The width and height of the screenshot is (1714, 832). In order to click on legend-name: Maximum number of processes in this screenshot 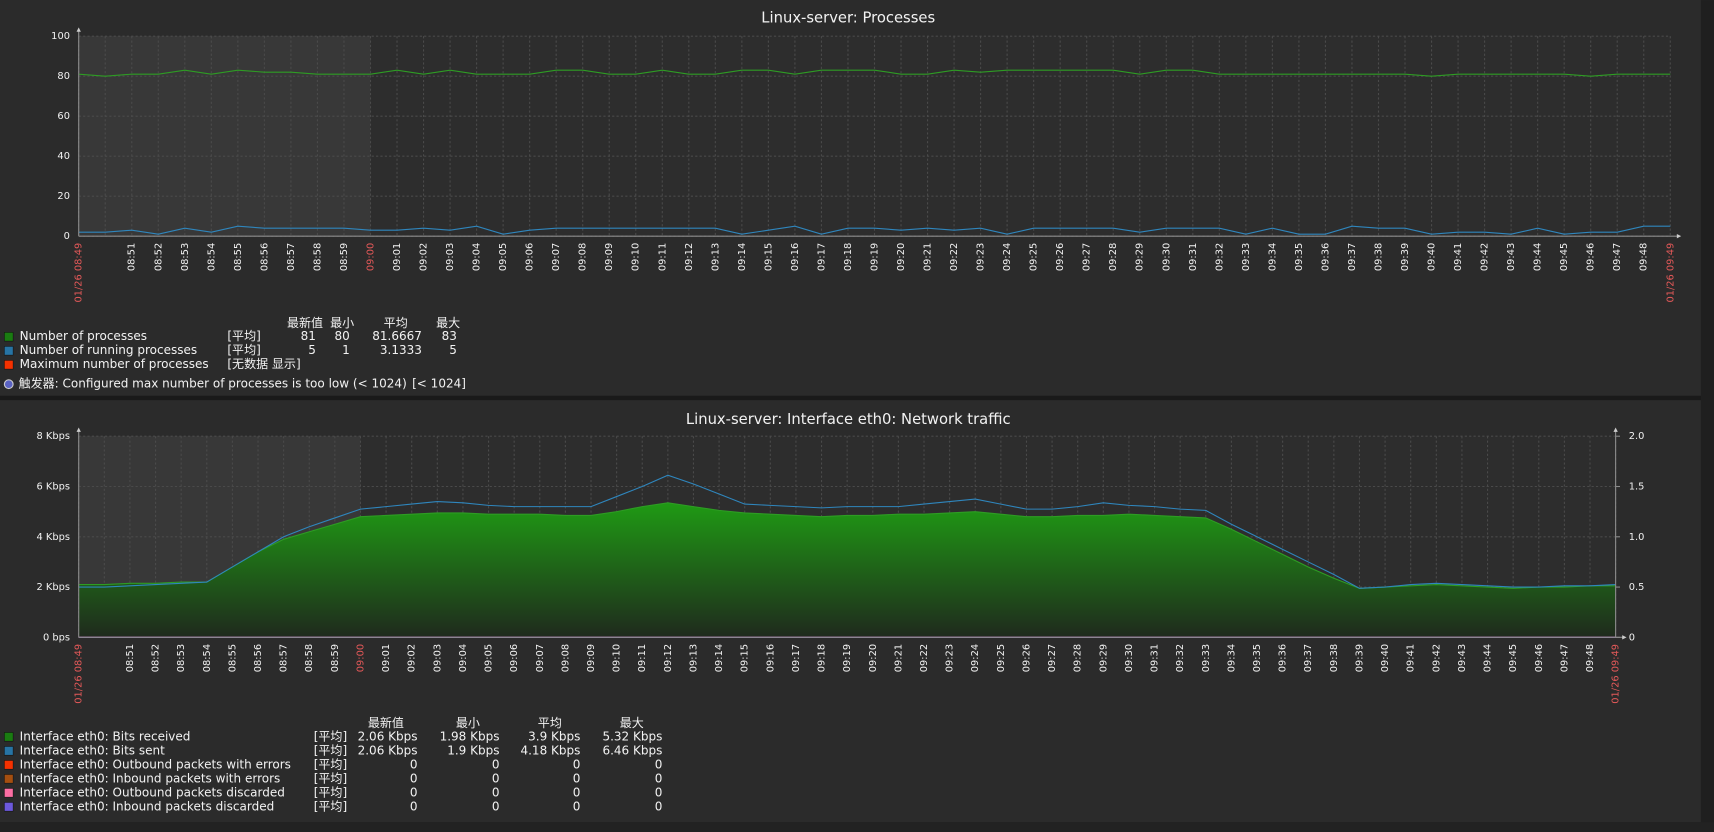, I will do `click(114, 364)`.